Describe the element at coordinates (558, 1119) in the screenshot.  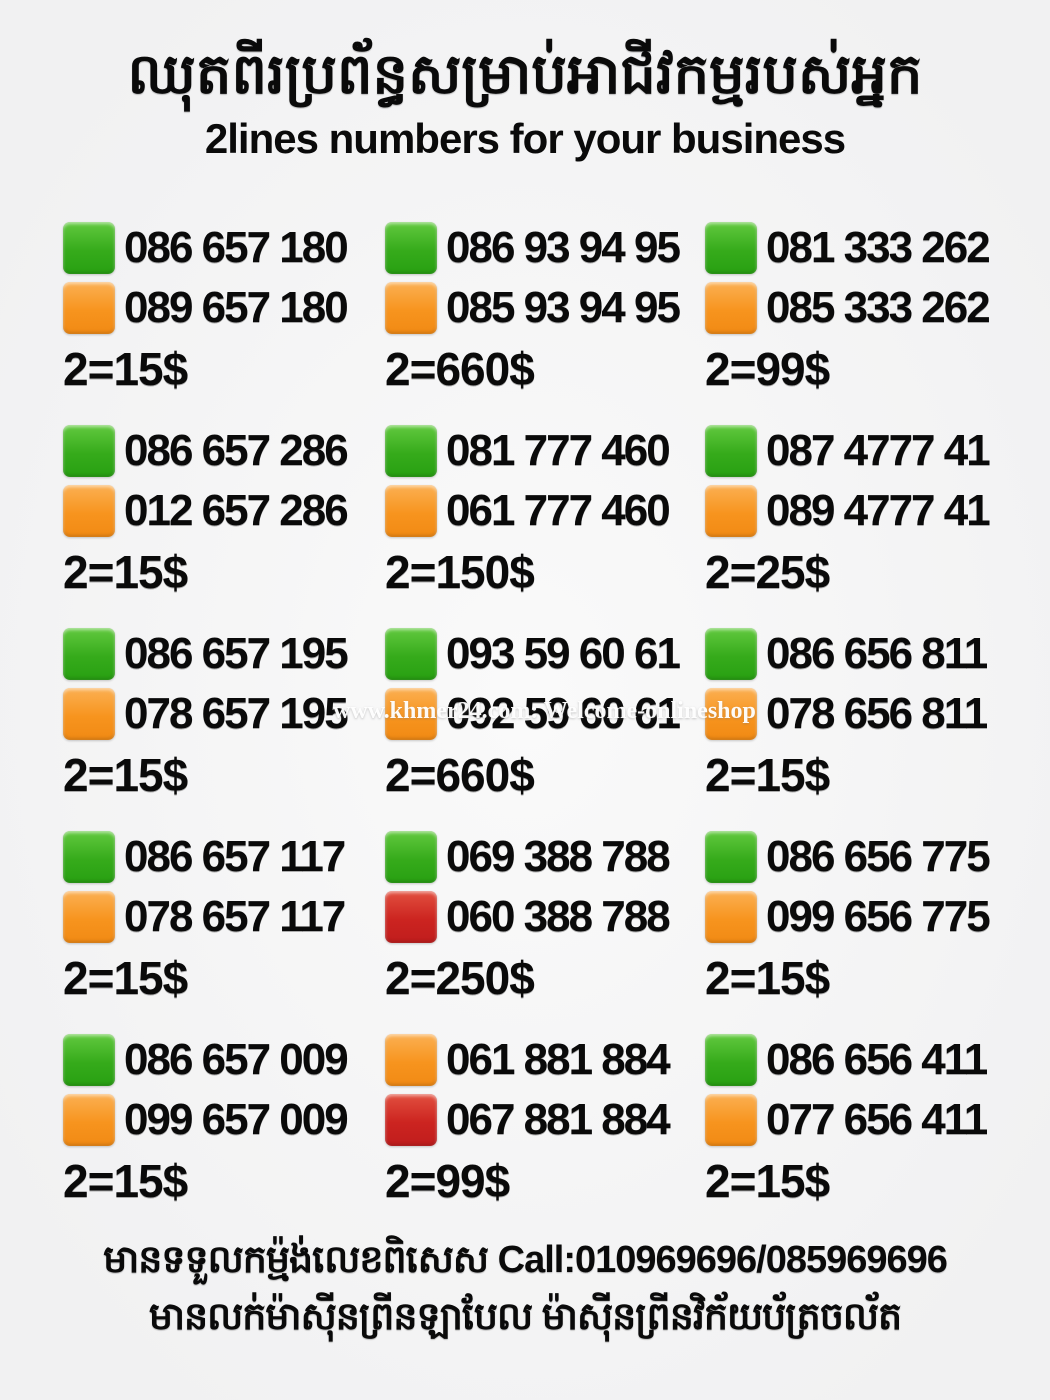
I see `phone-number-2: 067 881 884` at that location.